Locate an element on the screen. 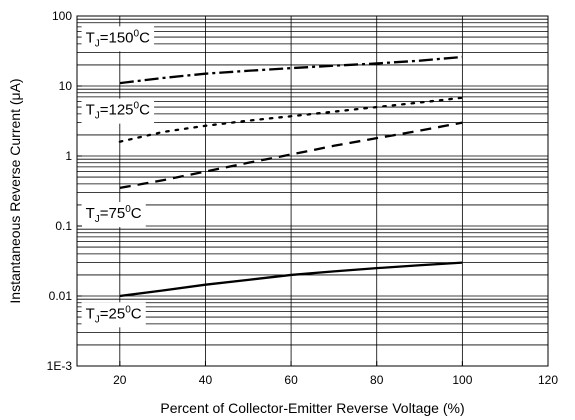  y-tick-label: 1E-3 is located at coordinates (60, 366).